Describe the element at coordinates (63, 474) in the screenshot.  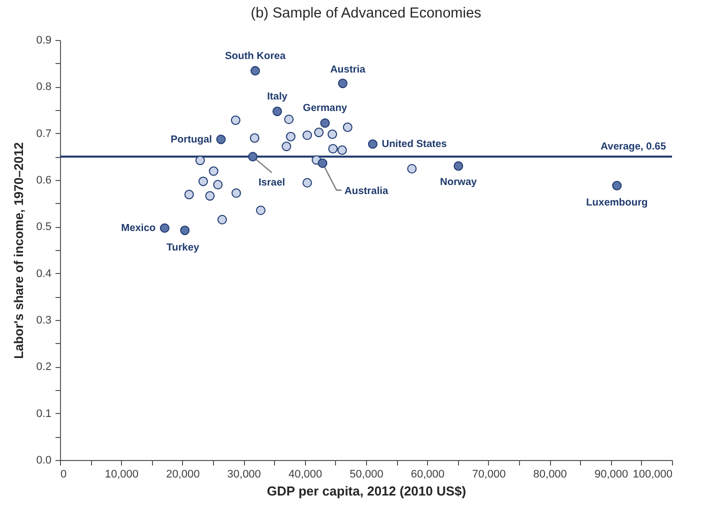
I see `x-tick-label: 0` at that location.